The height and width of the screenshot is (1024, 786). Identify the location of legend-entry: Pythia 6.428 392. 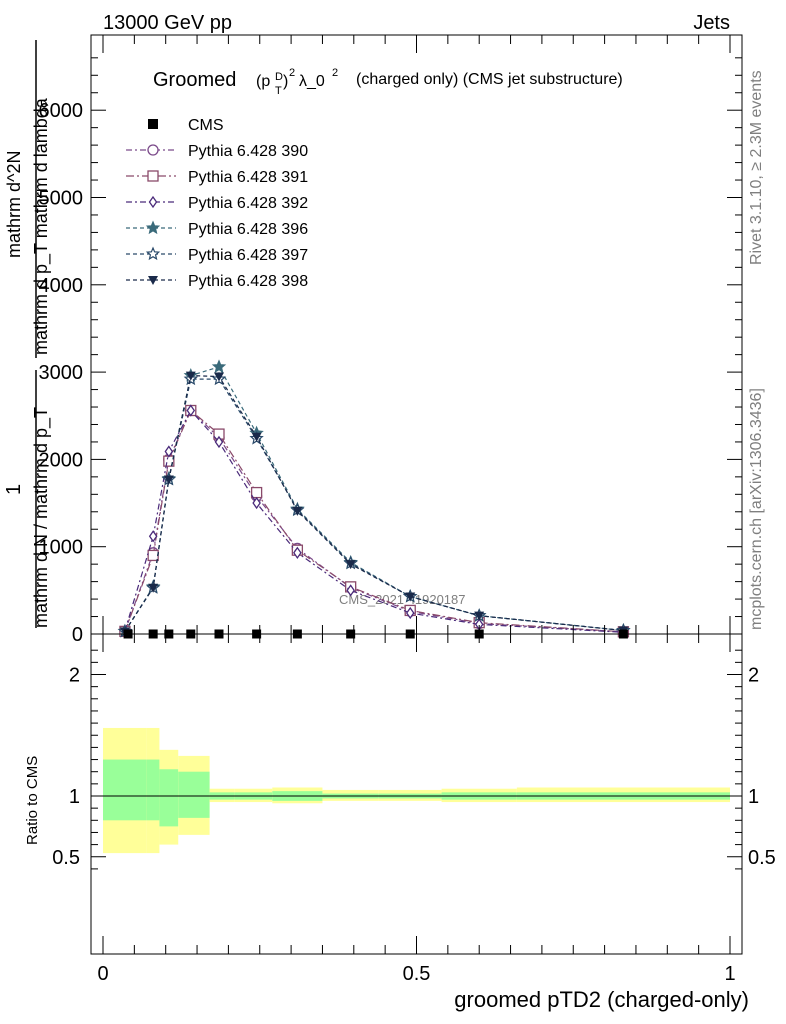
(217, 203).